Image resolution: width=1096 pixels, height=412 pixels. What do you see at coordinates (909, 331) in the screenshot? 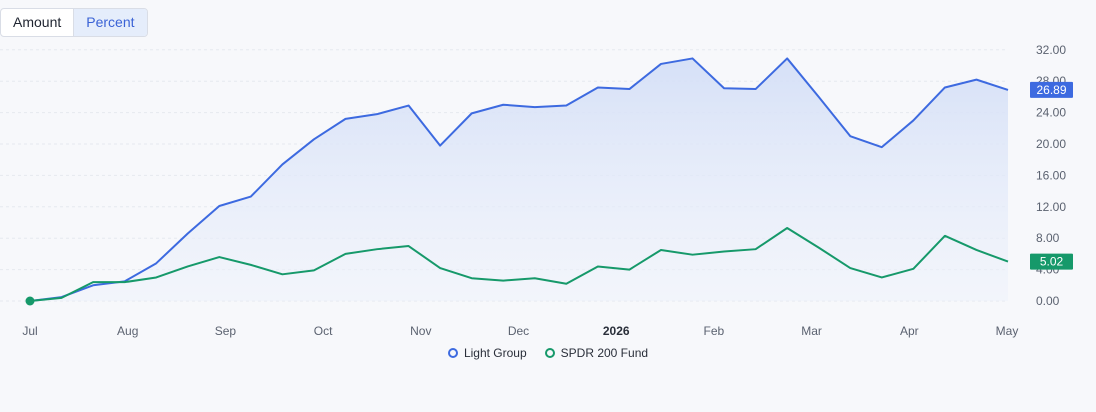
I see `x-tick-label: Apr` at bounding box center [909, 331].